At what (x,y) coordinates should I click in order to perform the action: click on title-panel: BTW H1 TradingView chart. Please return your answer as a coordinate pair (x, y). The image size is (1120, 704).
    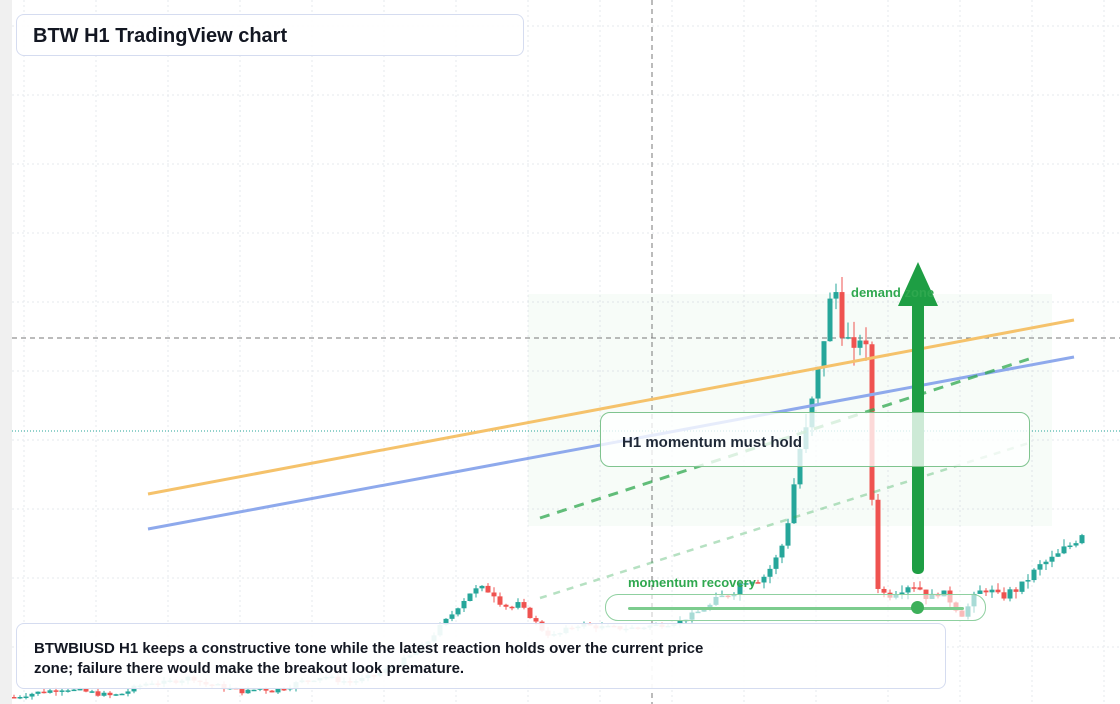
    Looking at the image, I should click on (270, 35).